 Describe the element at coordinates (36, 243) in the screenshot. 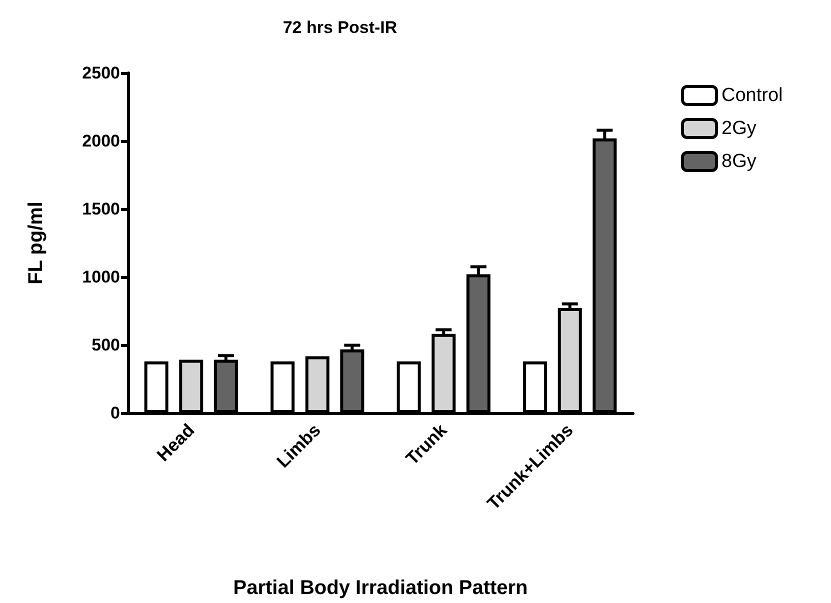

I see `y-axis-title: FL pg/ml` at that location.